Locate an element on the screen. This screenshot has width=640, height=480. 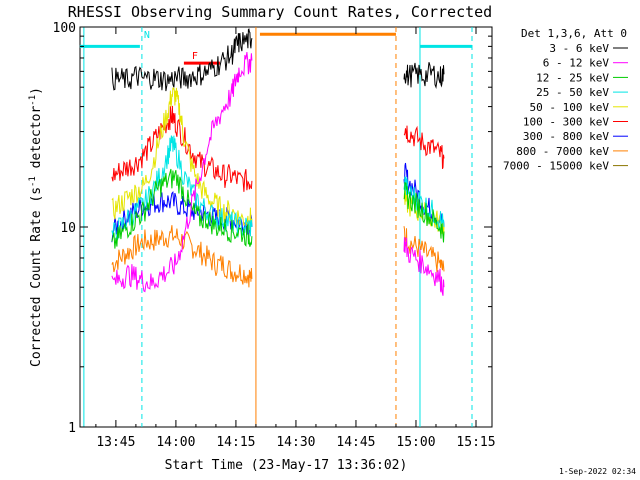
series-line-6-12-kev-late is located at coordinates (424, 266).